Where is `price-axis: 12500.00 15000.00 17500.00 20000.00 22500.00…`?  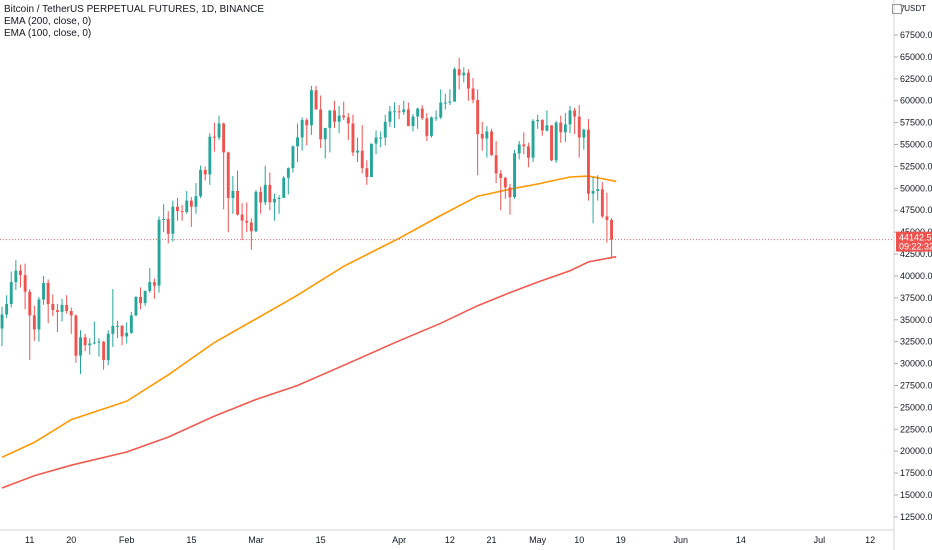 price-axis: 12500.00 15000.00 17500.00 20000.00 22500.00… is located at coordinates (912, 275).